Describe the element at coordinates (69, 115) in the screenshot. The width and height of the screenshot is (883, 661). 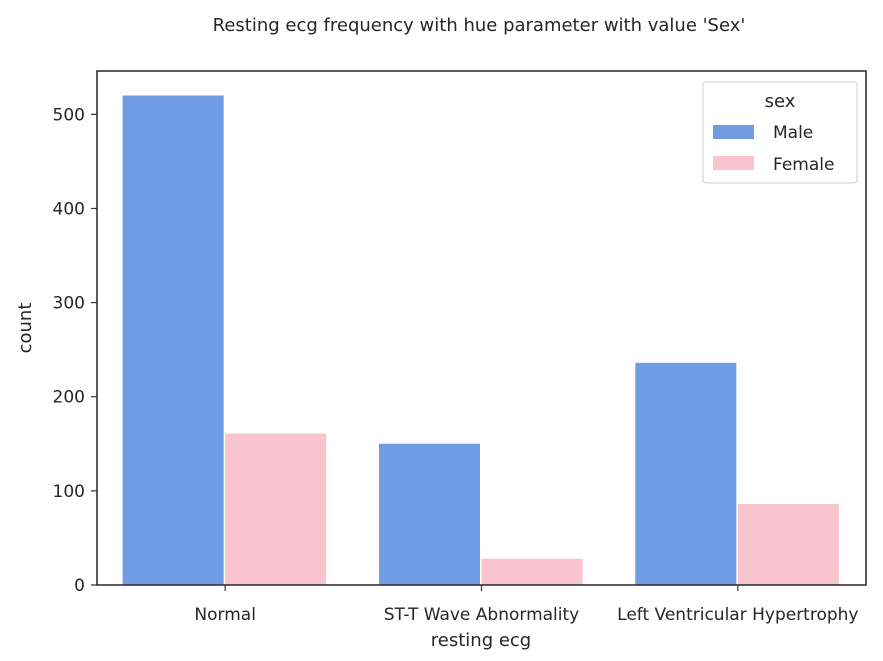
I see `y-tick-label: 500` at that location.